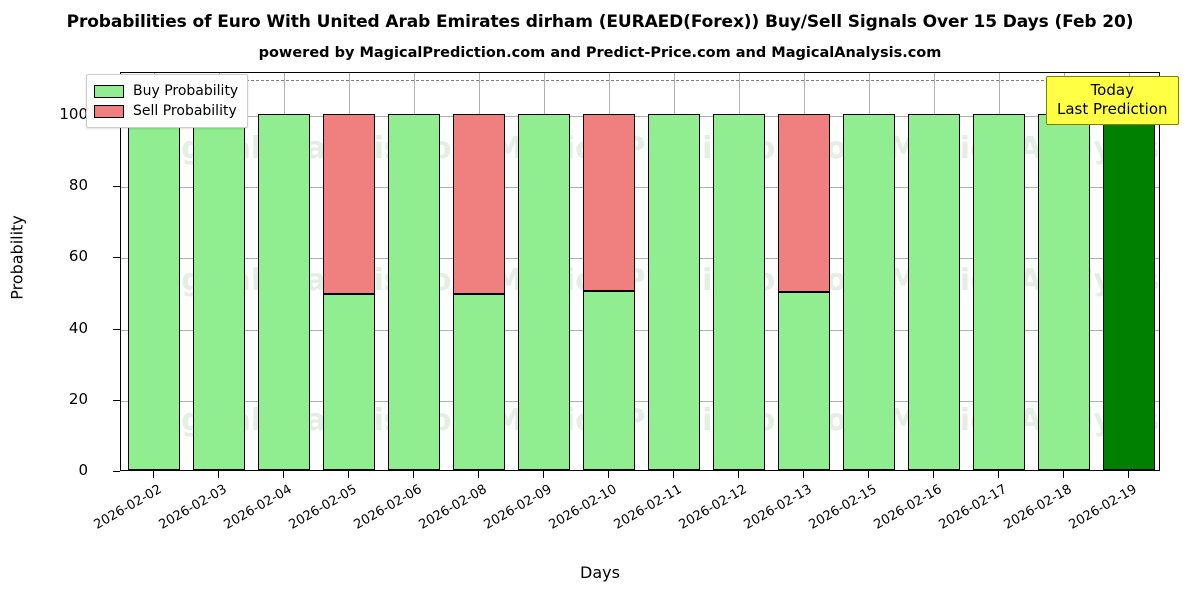 The width and height of the screenshot is (1200, 600). Describe the element at coordinates (600, 572) in the screenshot. I see `x-axis-label: Days` at that location.